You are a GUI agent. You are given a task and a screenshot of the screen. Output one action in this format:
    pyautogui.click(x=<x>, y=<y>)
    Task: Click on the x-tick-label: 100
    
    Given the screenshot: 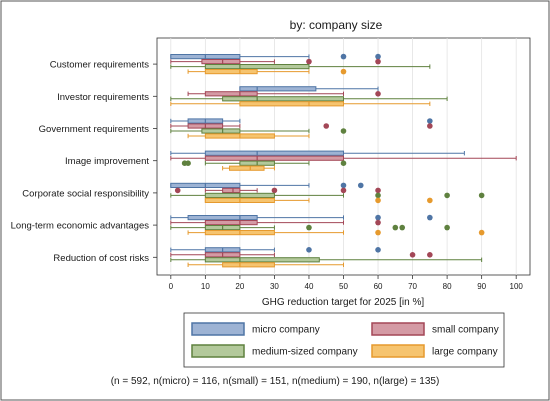 What is the action you would take?
    pyautogui.click(x=517, y=286)
    